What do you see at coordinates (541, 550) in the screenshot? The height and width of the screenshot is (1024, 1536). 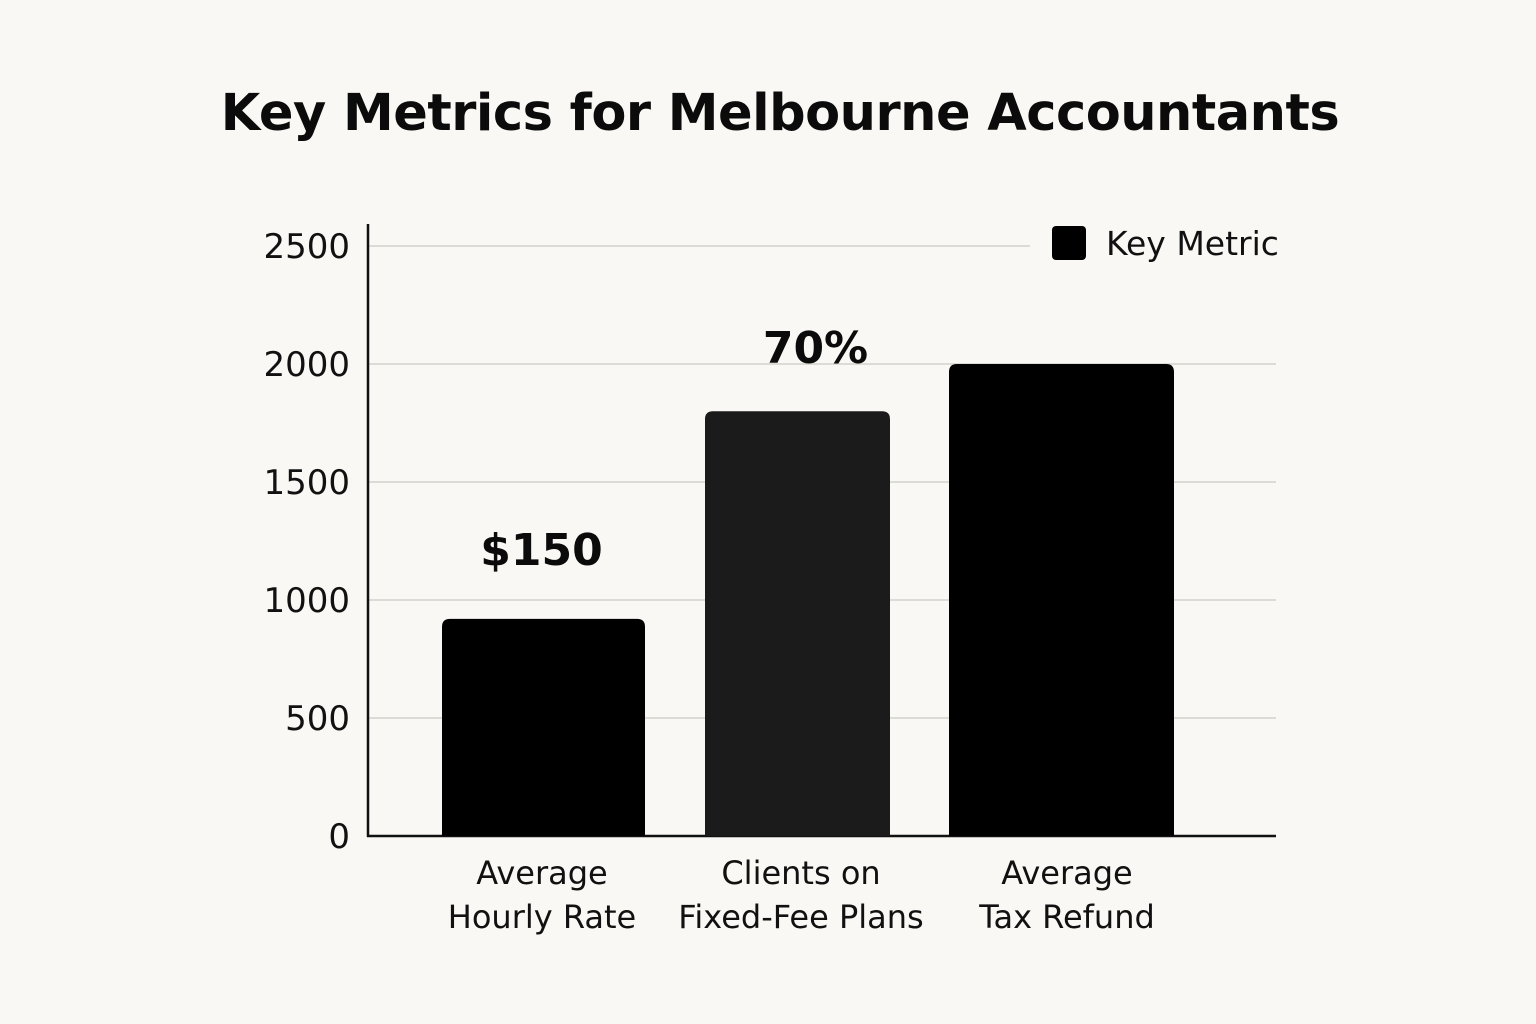 I see `data-label: $150` at bounding box center [541, 550].